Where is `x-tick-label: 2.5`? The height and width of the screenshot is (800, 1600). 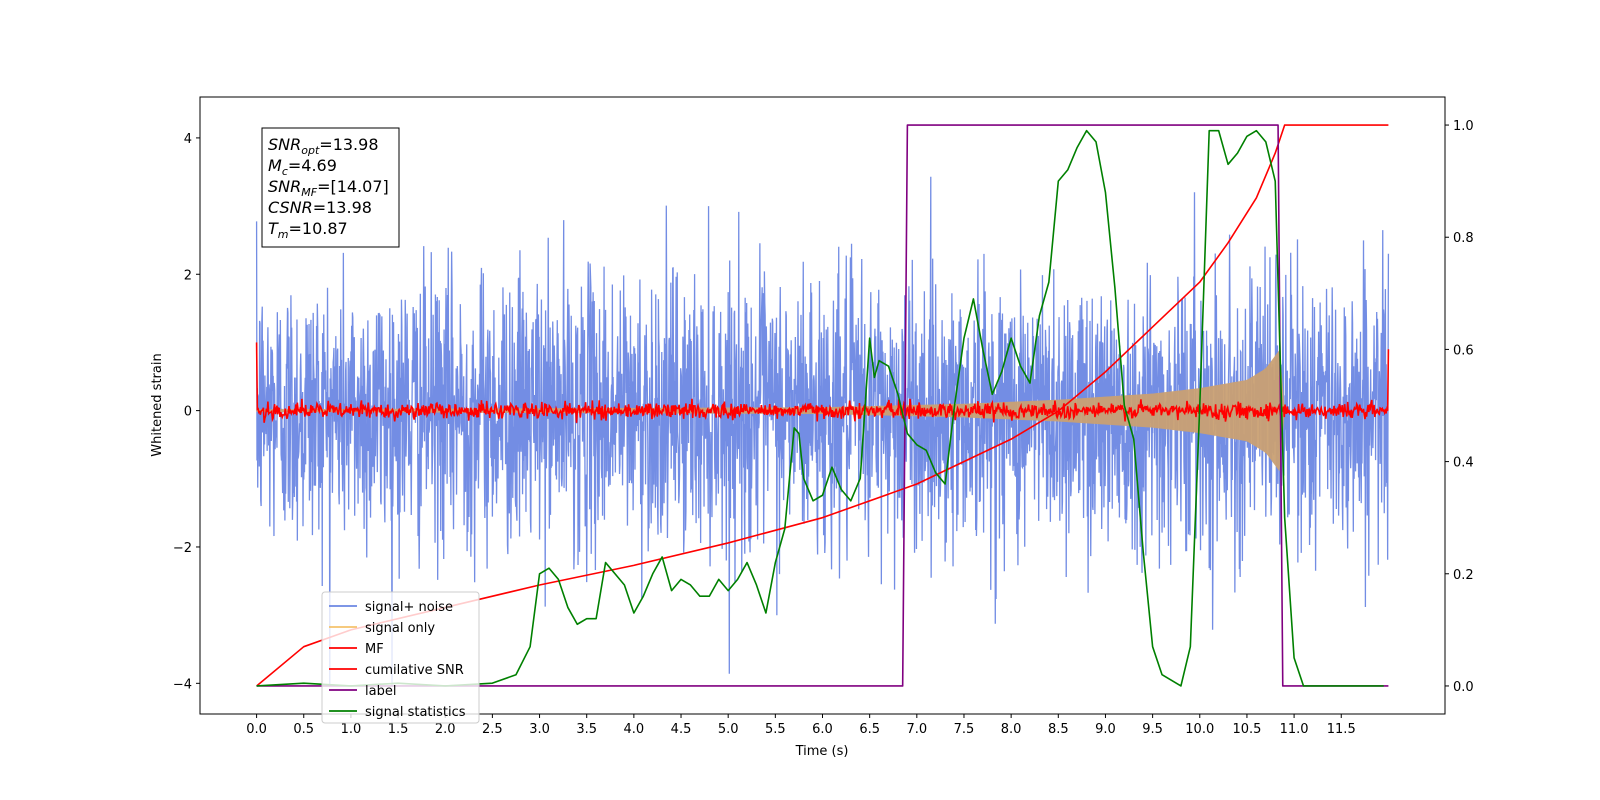
x-tick-label: 2.5 is located at coordinates (492, 729).